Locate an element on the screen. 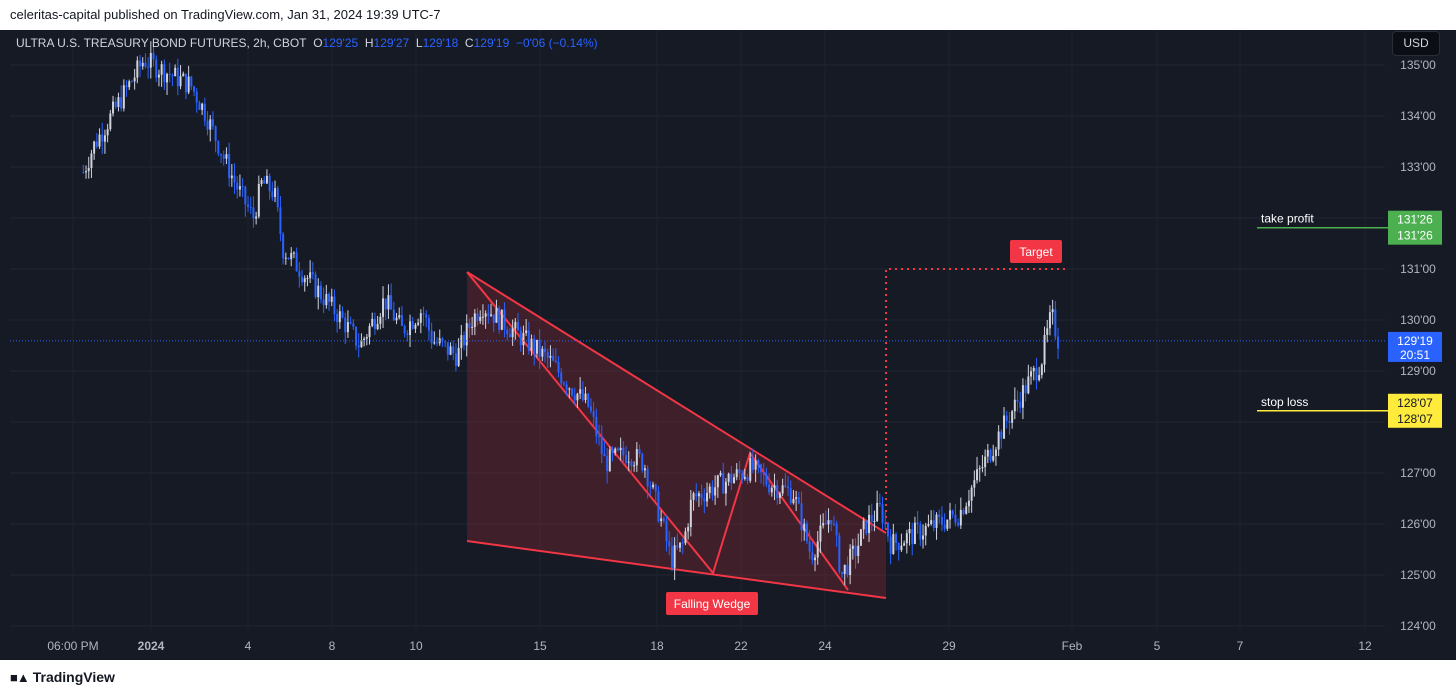 This screenshot has height=692, width=1456. target-badge is located at coordinates (1036, 251).